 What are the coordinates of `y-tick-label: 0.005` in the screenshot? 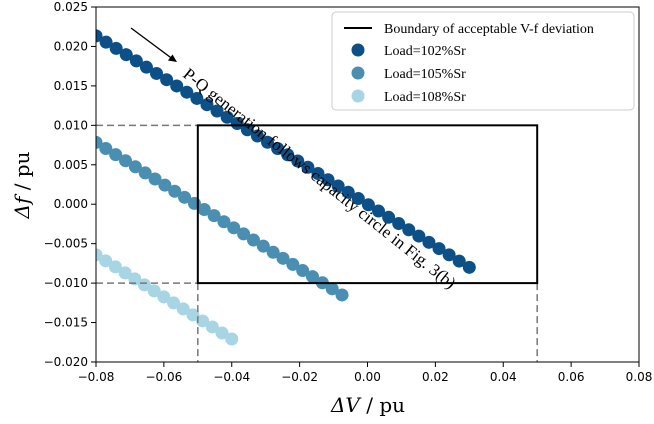 It's located at (71, 165).